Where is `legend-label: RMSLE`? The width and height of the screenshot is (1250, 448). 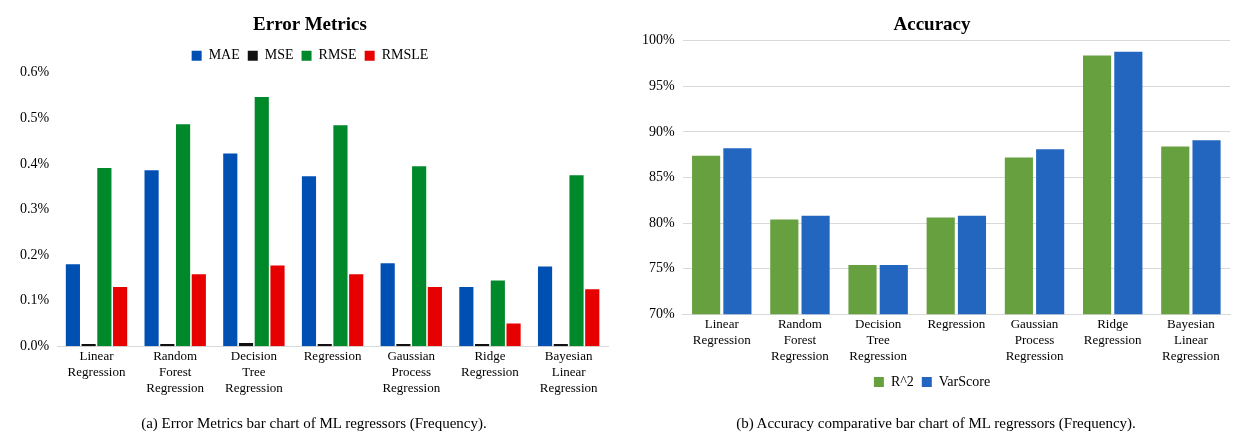
legend-label: RMSLE is located at coordinates (405, 55).